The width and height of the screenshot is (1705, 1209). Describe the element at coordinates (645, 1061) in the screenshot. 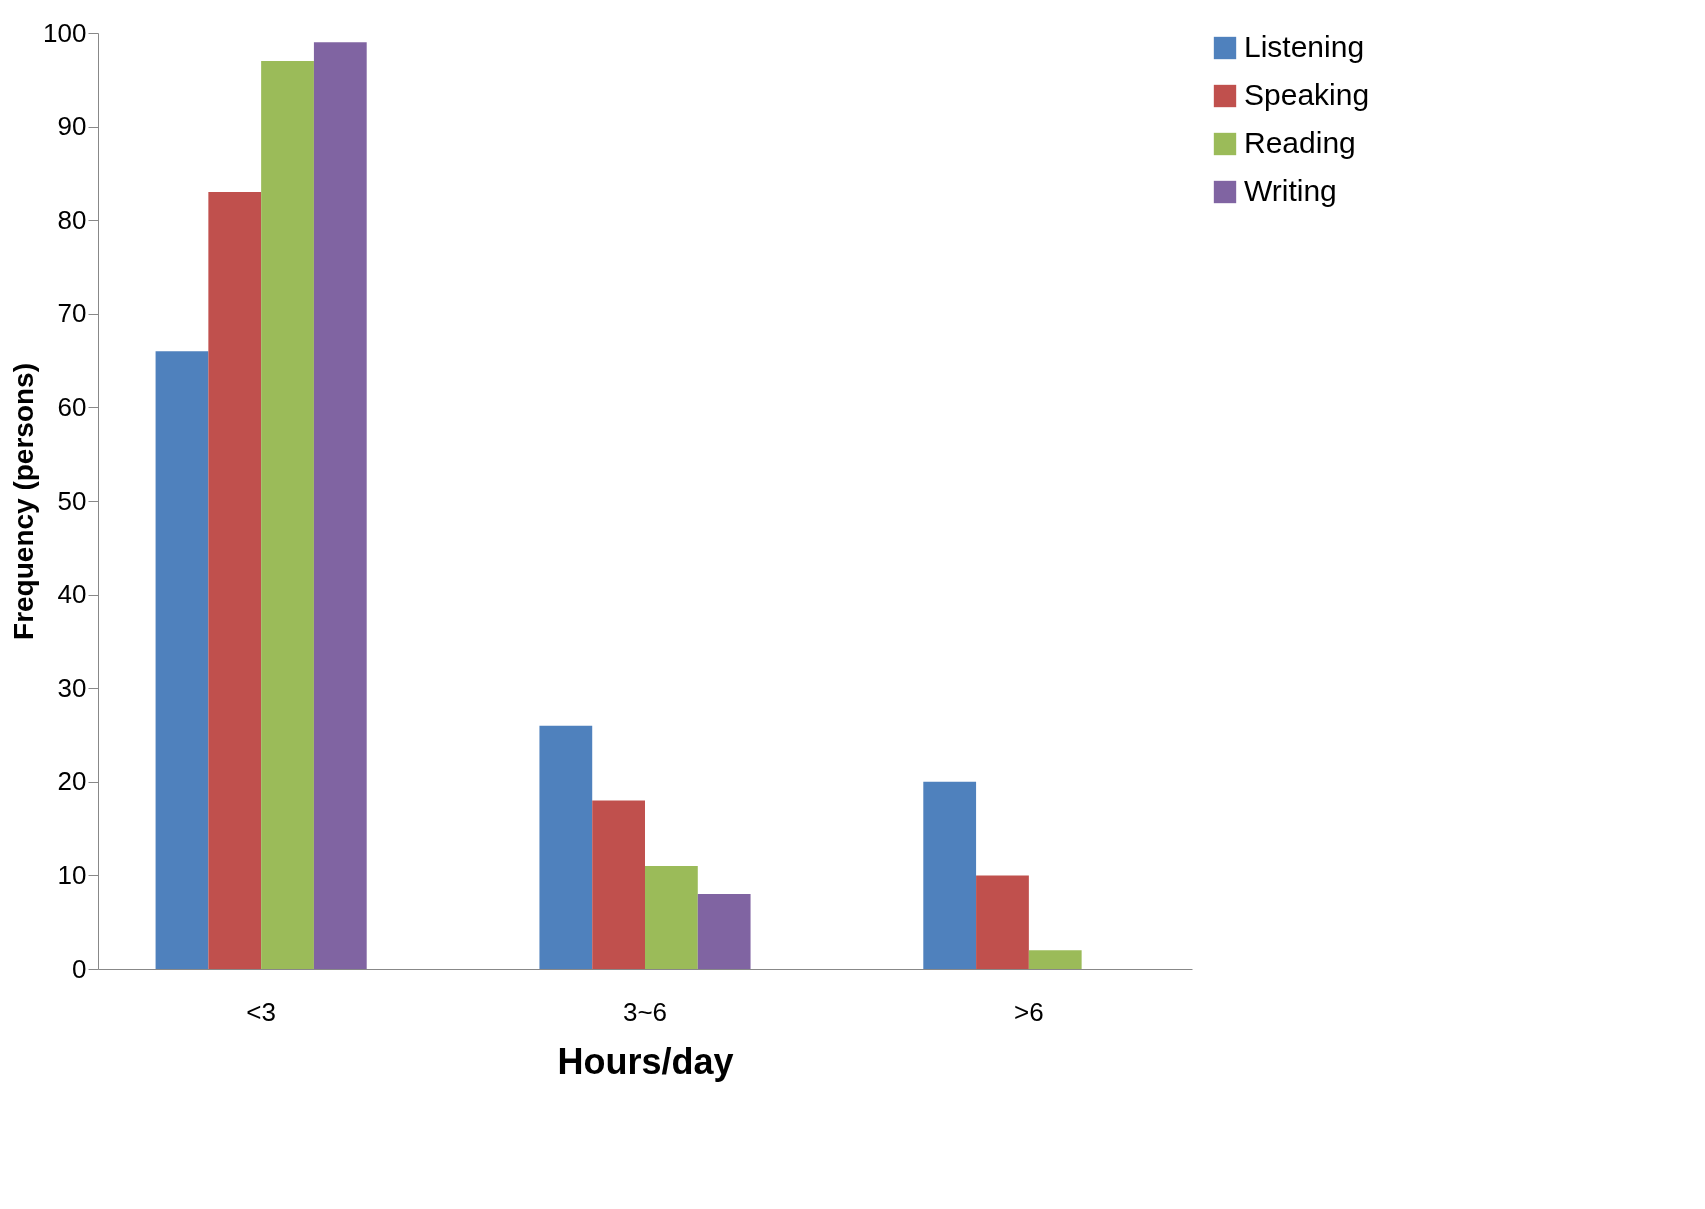

I see `x-axis-title: Hours/day` at that location.